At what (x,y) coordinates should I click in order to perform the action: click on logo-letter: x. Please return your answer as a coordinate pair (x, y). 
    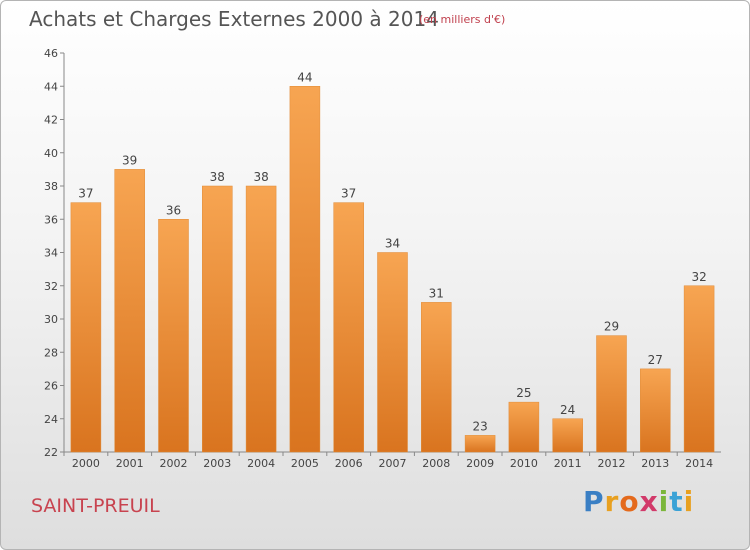
    Looking at the image, I should click on (649, 501).